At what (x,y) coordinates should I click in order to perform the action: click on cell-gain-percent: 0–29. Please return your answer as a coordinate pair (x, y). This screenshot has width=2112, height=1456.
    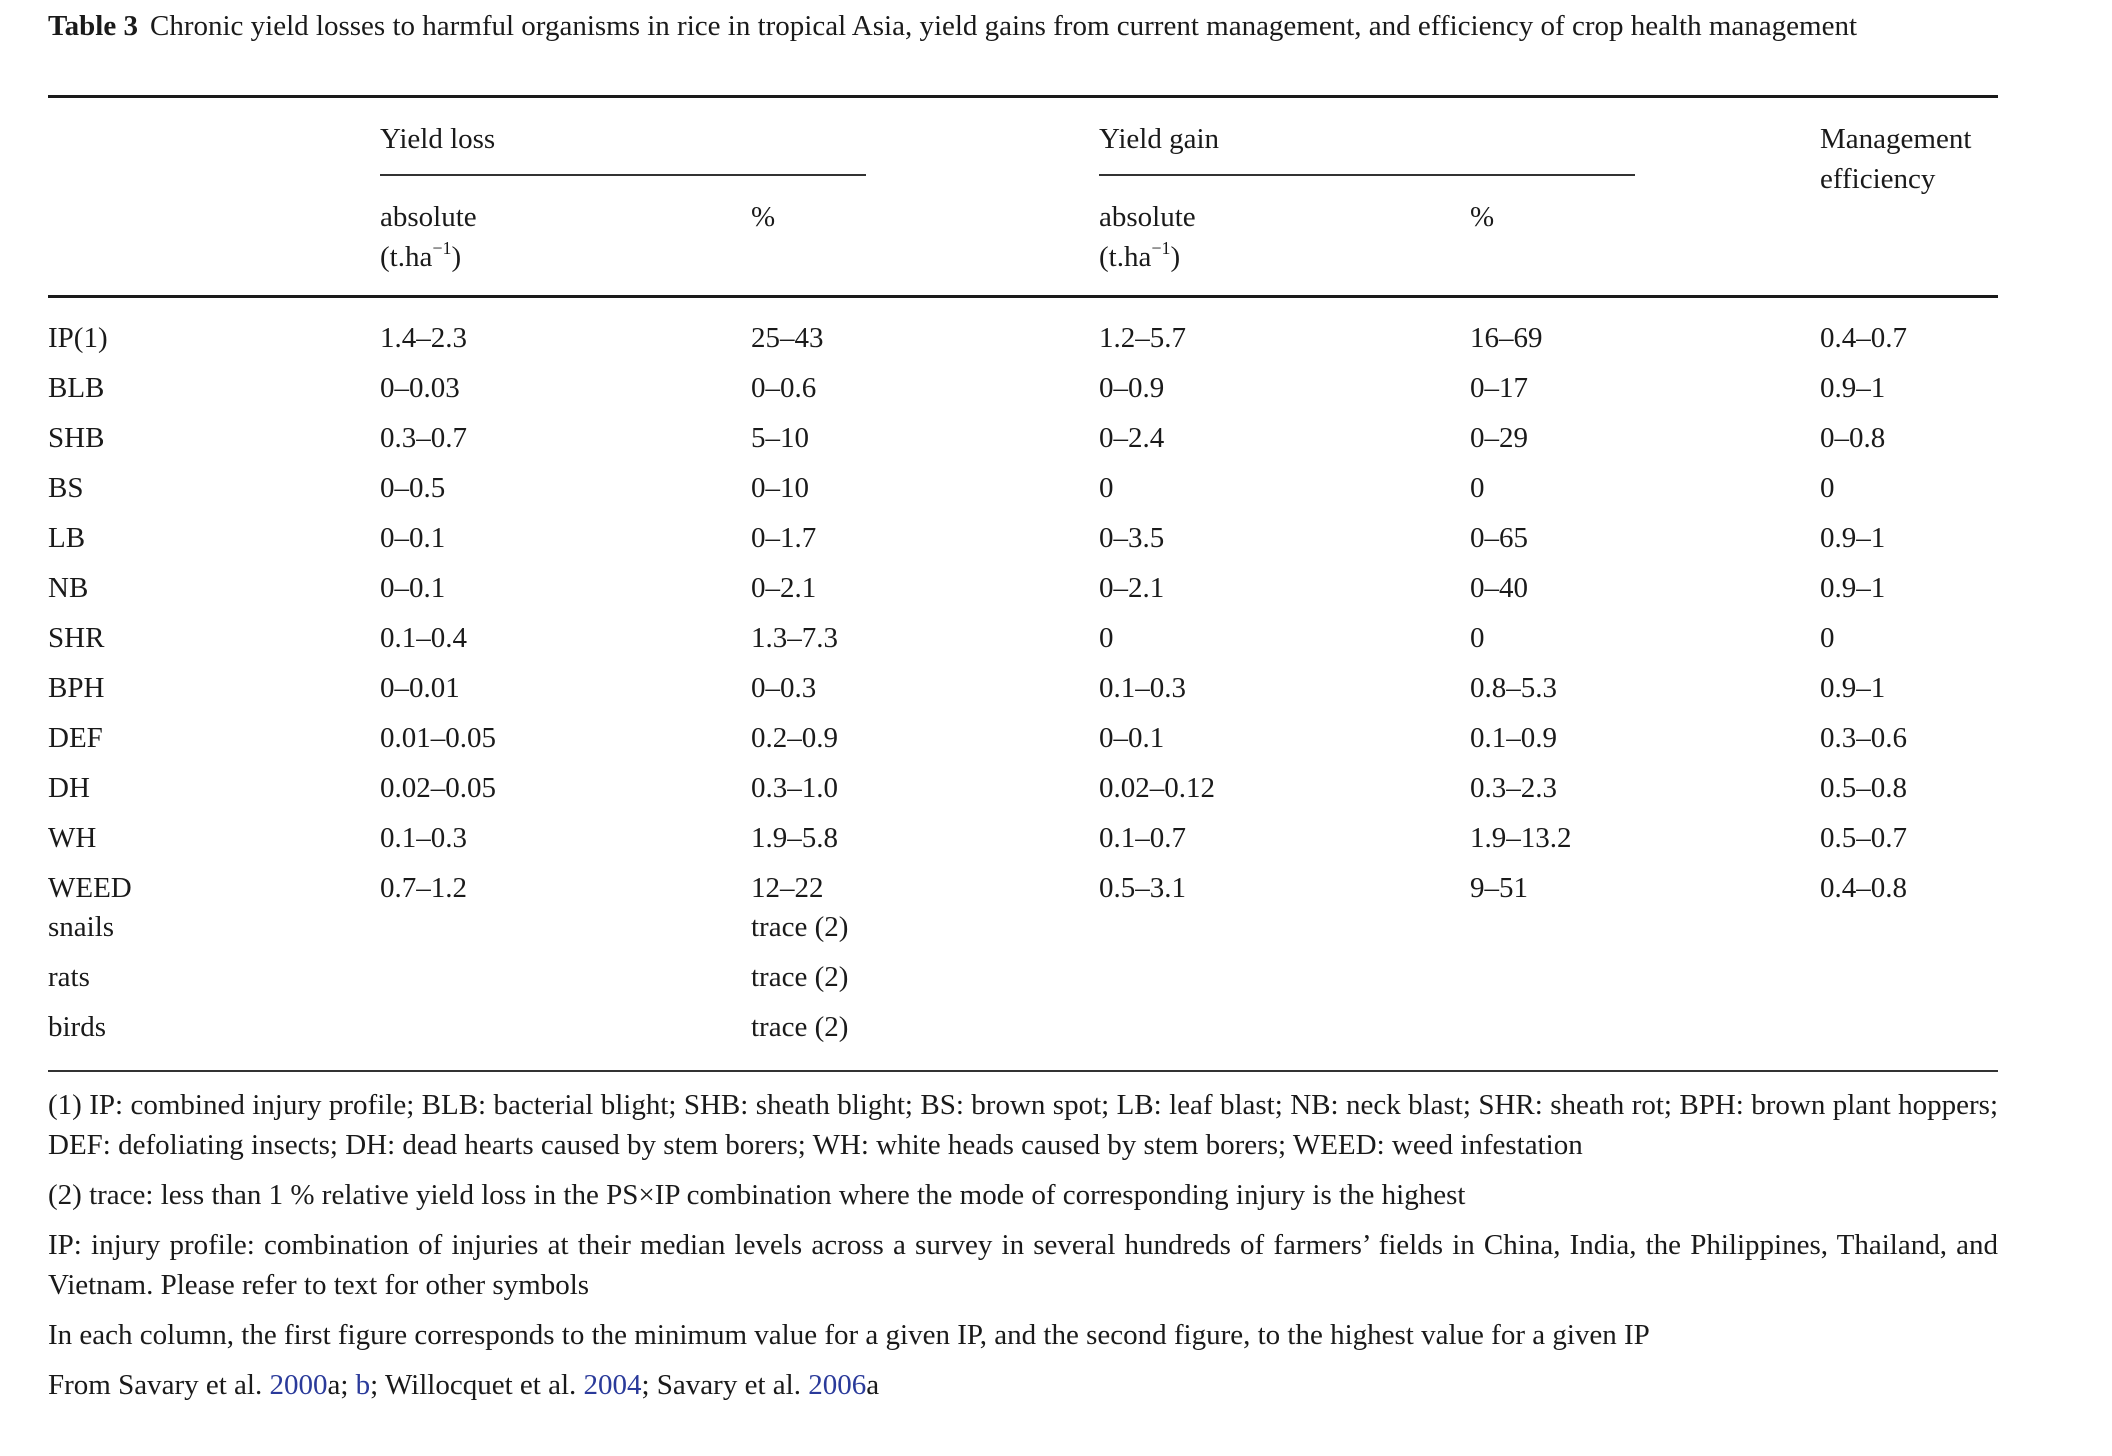
    Looking at the image, I should click on (1499, 438).